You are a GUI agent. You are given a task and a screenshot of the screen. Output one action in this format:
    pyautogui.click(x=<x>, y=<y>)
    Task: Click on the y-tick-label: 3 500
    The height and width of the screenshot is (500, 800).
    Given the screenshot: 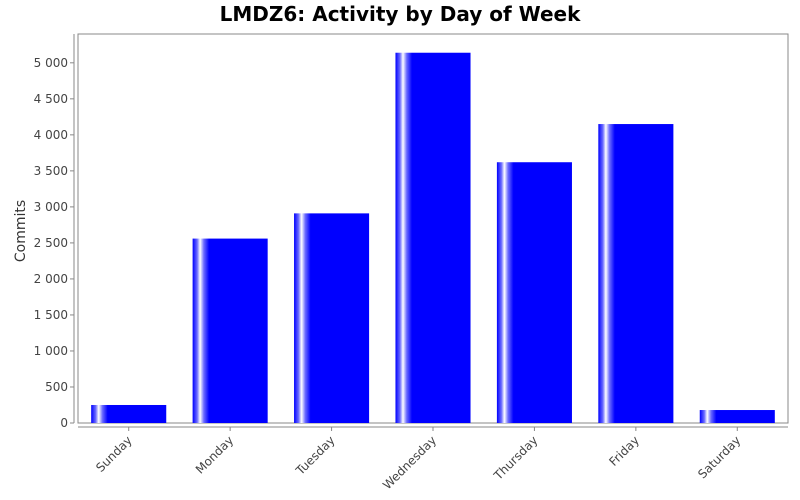 What is the action you would take?
    pyautogui.click(x=51, y=171)
    